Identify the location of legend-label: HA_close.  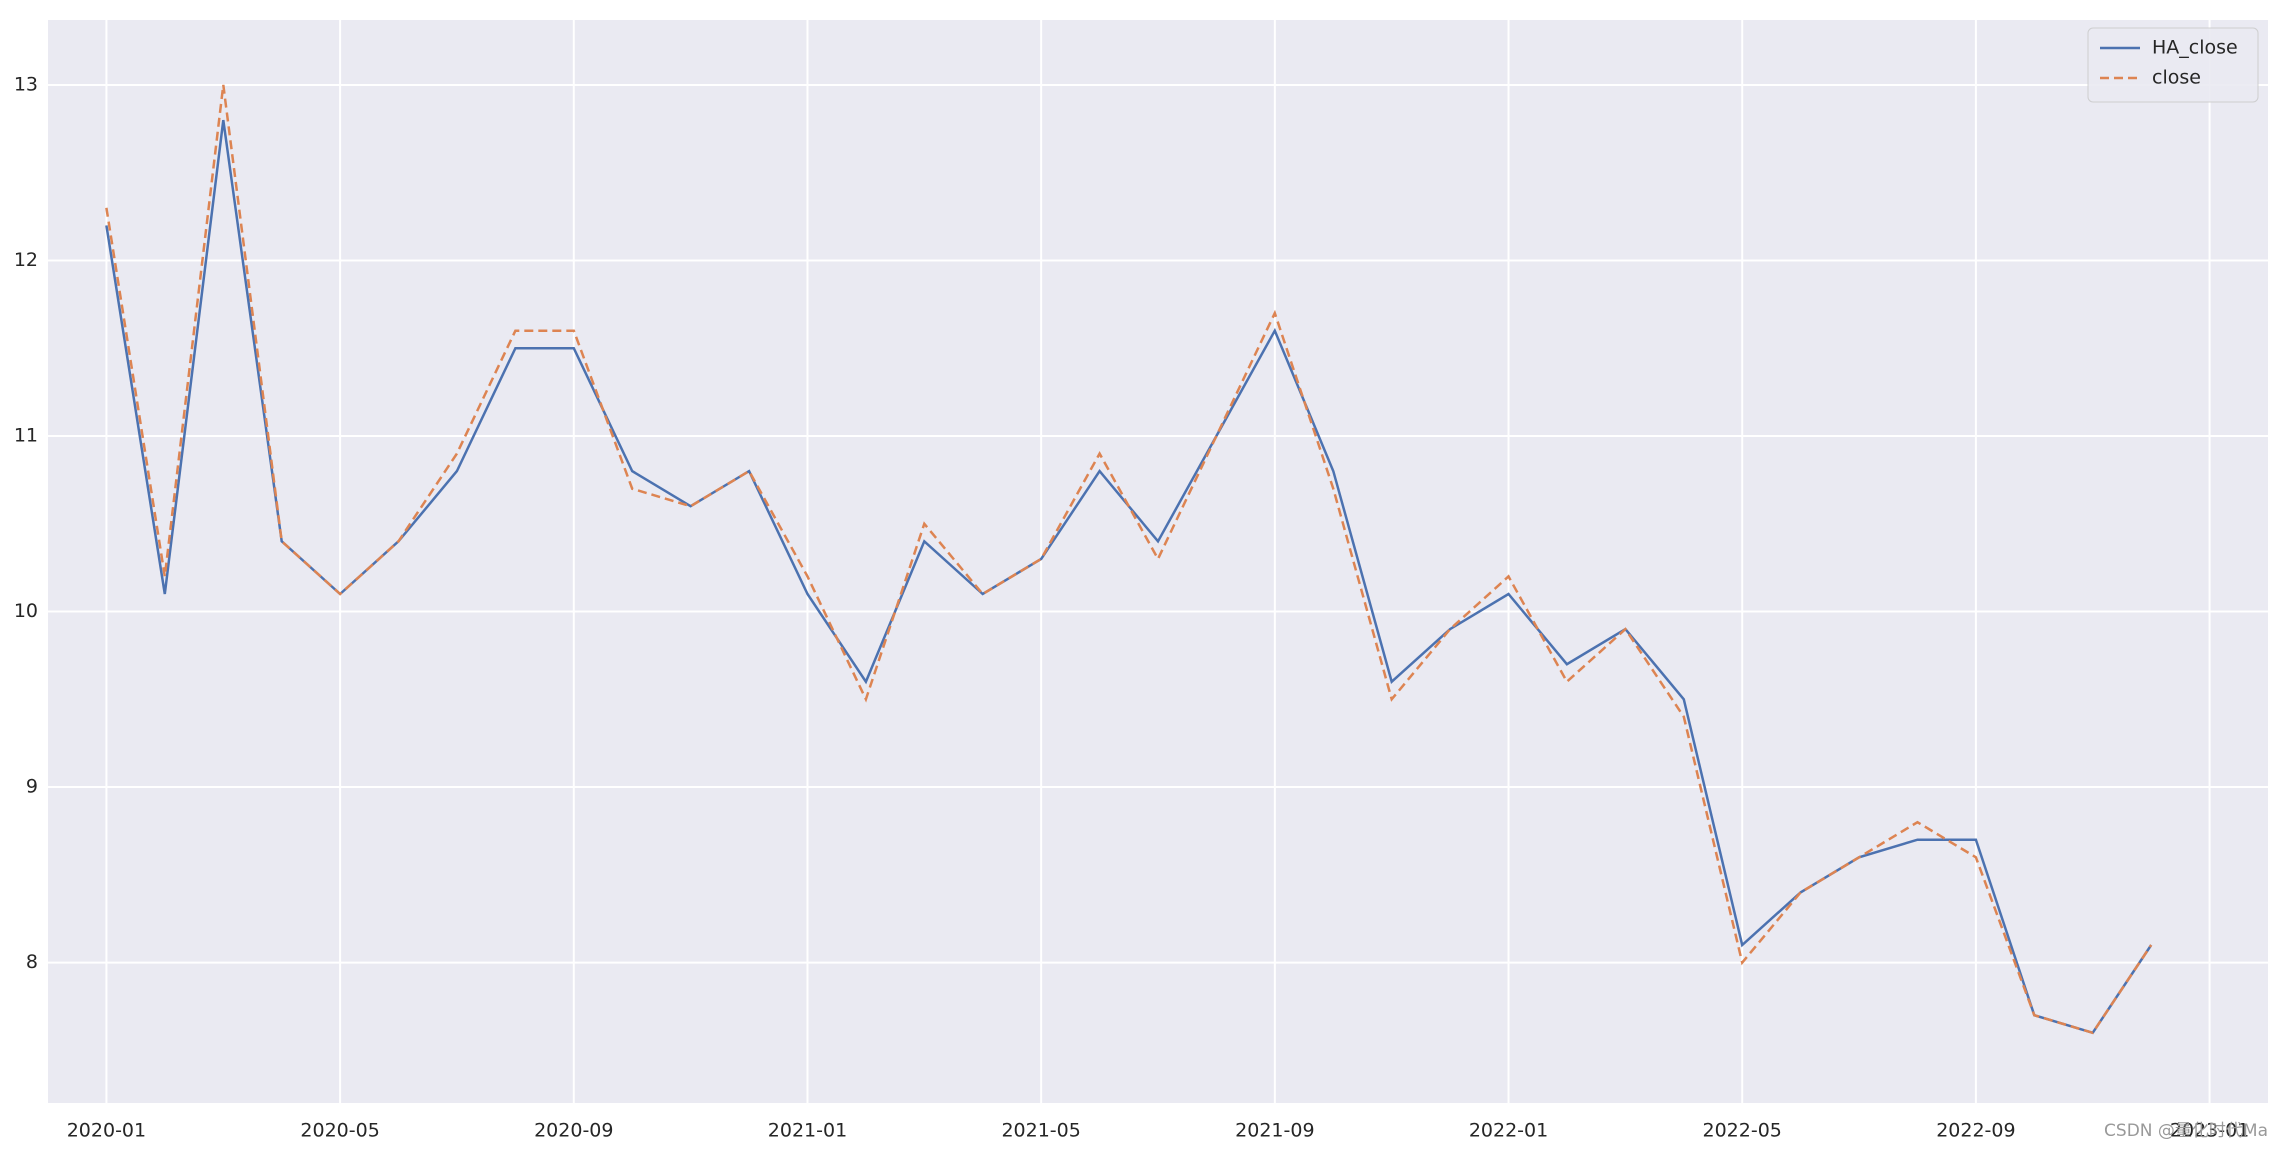
(2195, 48).